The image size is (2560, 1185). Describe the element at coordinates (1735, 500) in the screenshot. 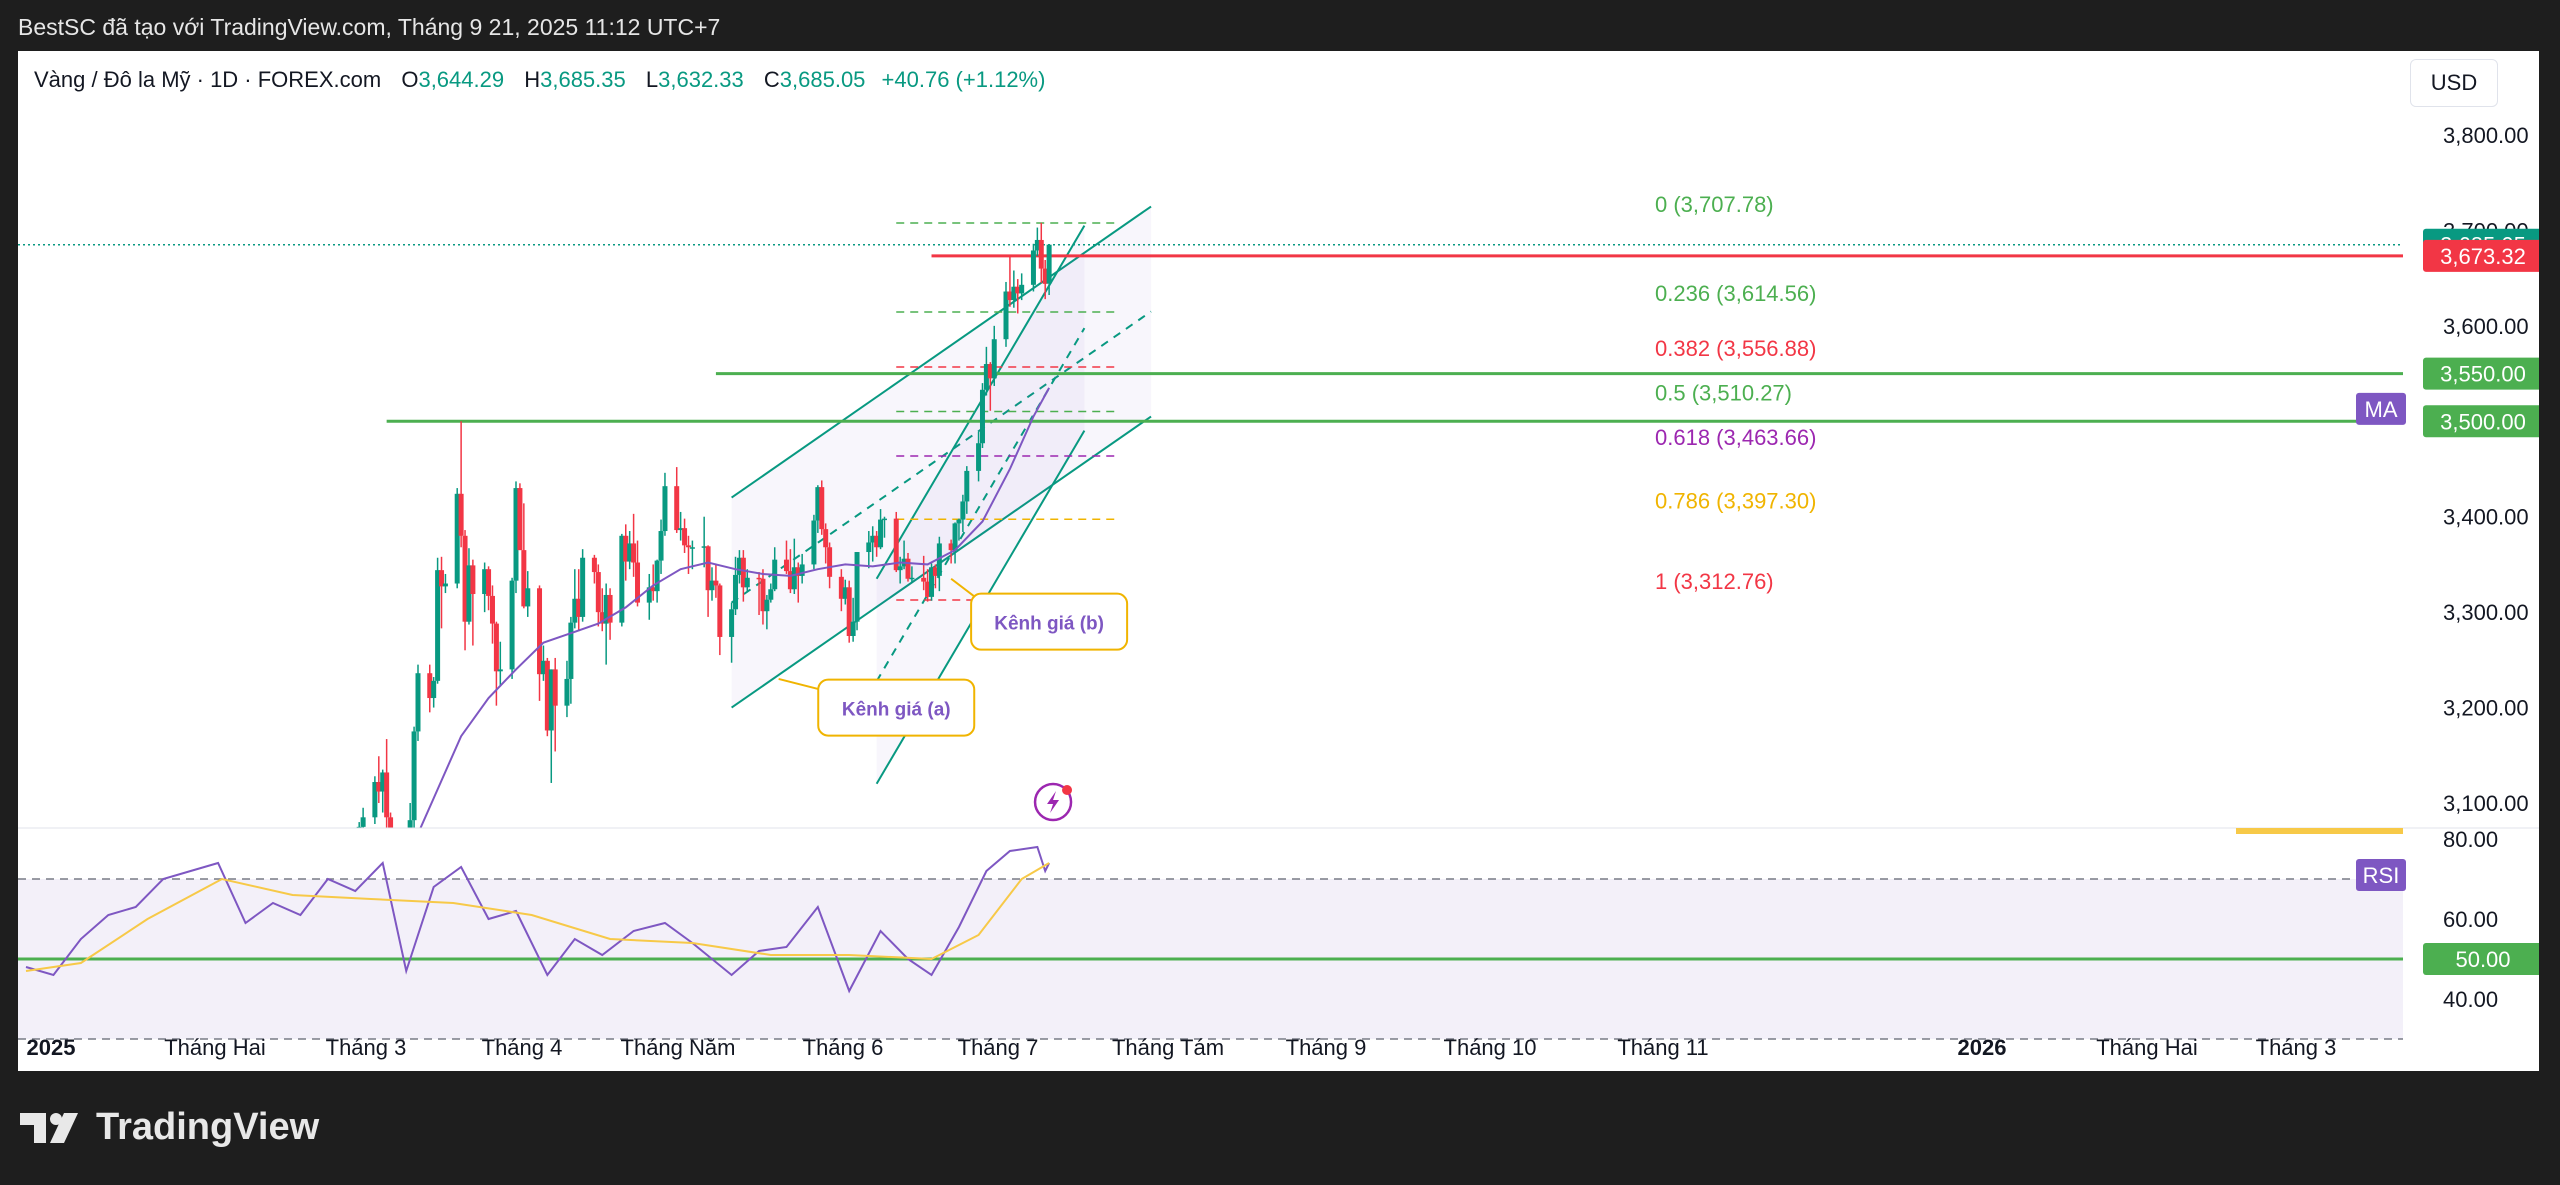

I see `fib-label-0.786: 0.786 (3,397.30)` at that location.